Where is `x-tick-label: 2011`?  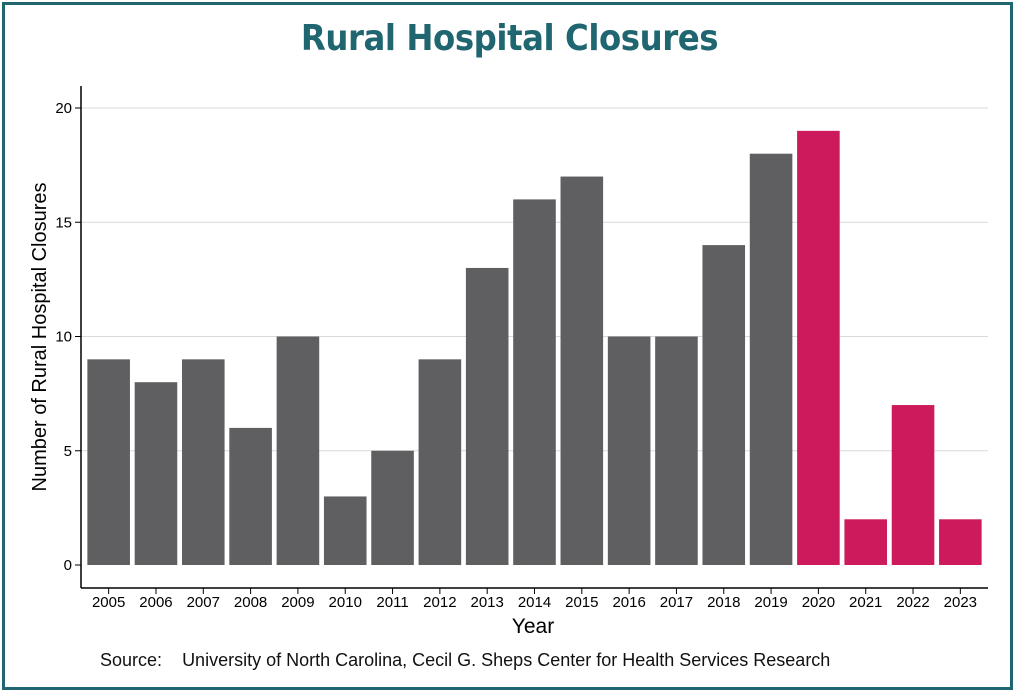
x-tick-label: 2011 is located at coordinates (392, 602).